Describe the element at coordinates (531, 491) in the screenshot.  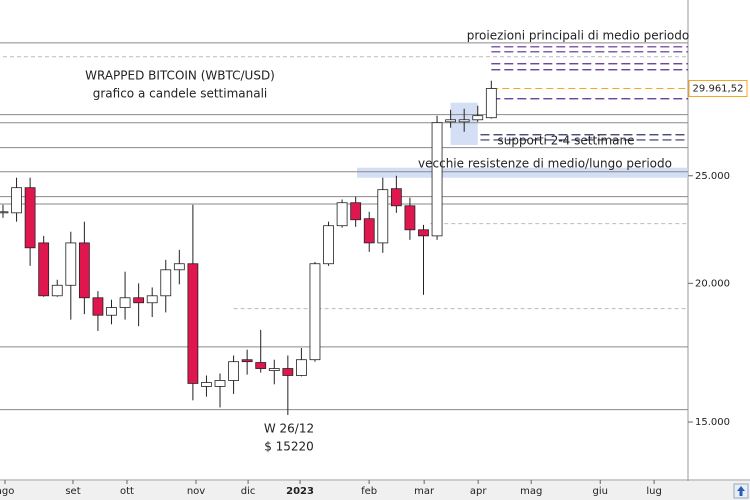
I see `x-tick-label: mag` at that location.